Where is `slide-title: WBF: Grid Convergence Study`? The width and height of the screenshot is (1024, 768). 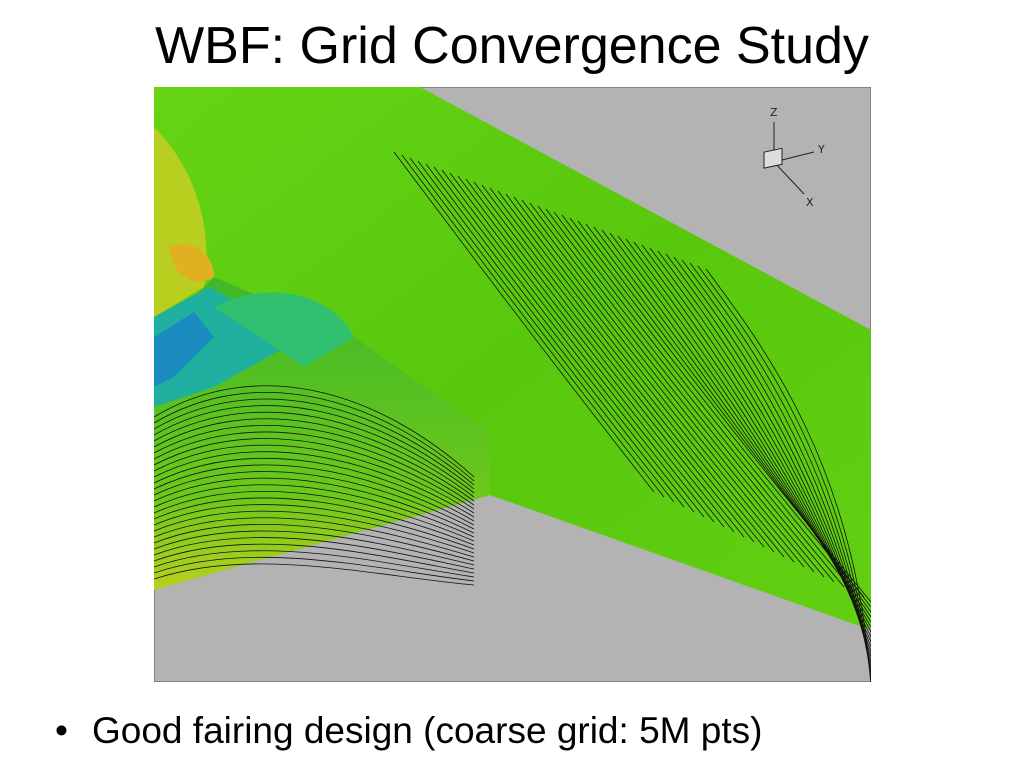
slide-title: WBF: Grid Convergence Study is located at coordinates (512, 46).